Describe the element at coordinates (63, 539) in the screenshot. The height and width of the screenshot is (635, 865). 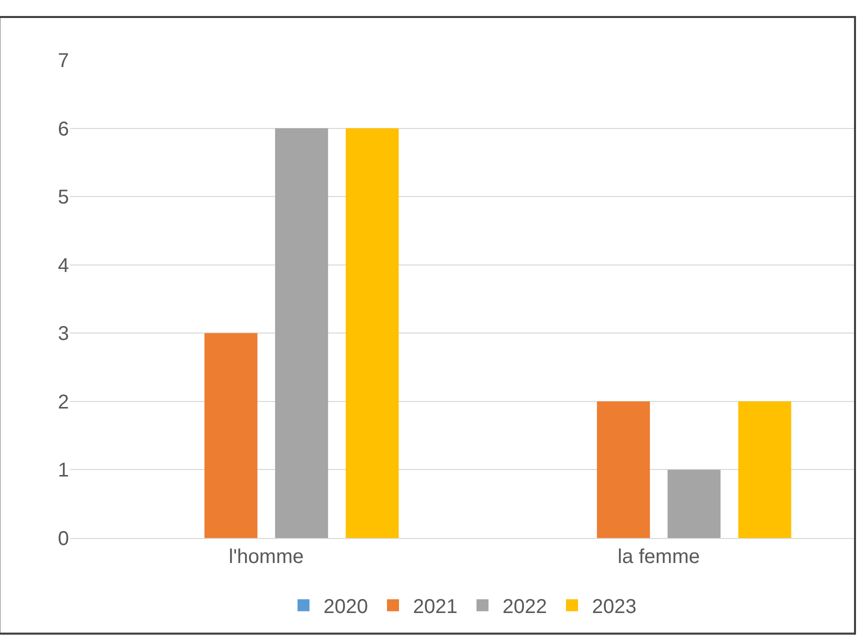
I see `y-tick-label: 0` at that location.